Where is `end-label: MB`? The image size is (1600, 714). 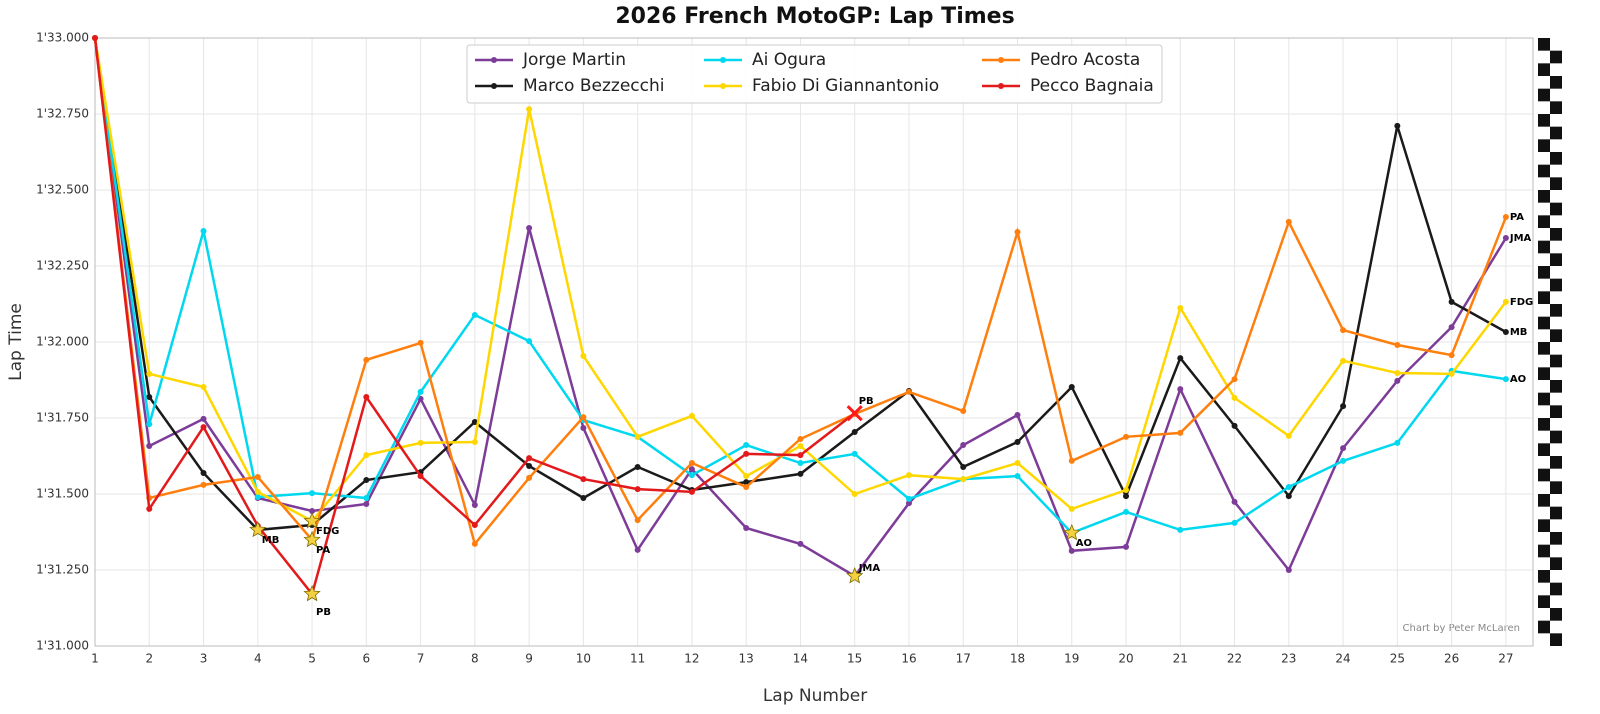 end-label: MB is located at coordinates (1519, 332).